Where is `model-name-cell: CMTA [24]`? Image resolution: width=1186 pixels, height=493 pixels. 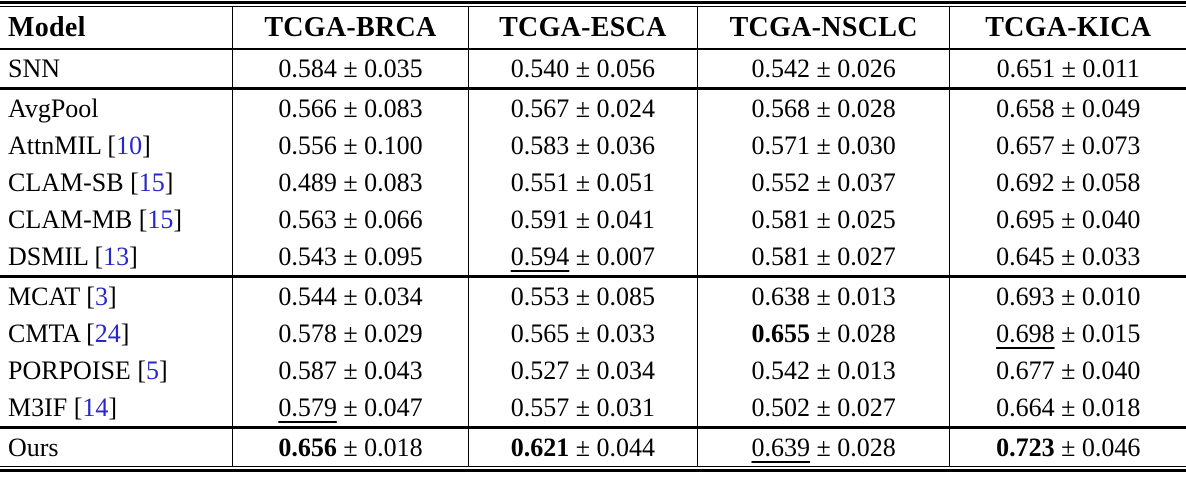 model-name-cell: CMTA [24] is located at coordinates (116, 333).